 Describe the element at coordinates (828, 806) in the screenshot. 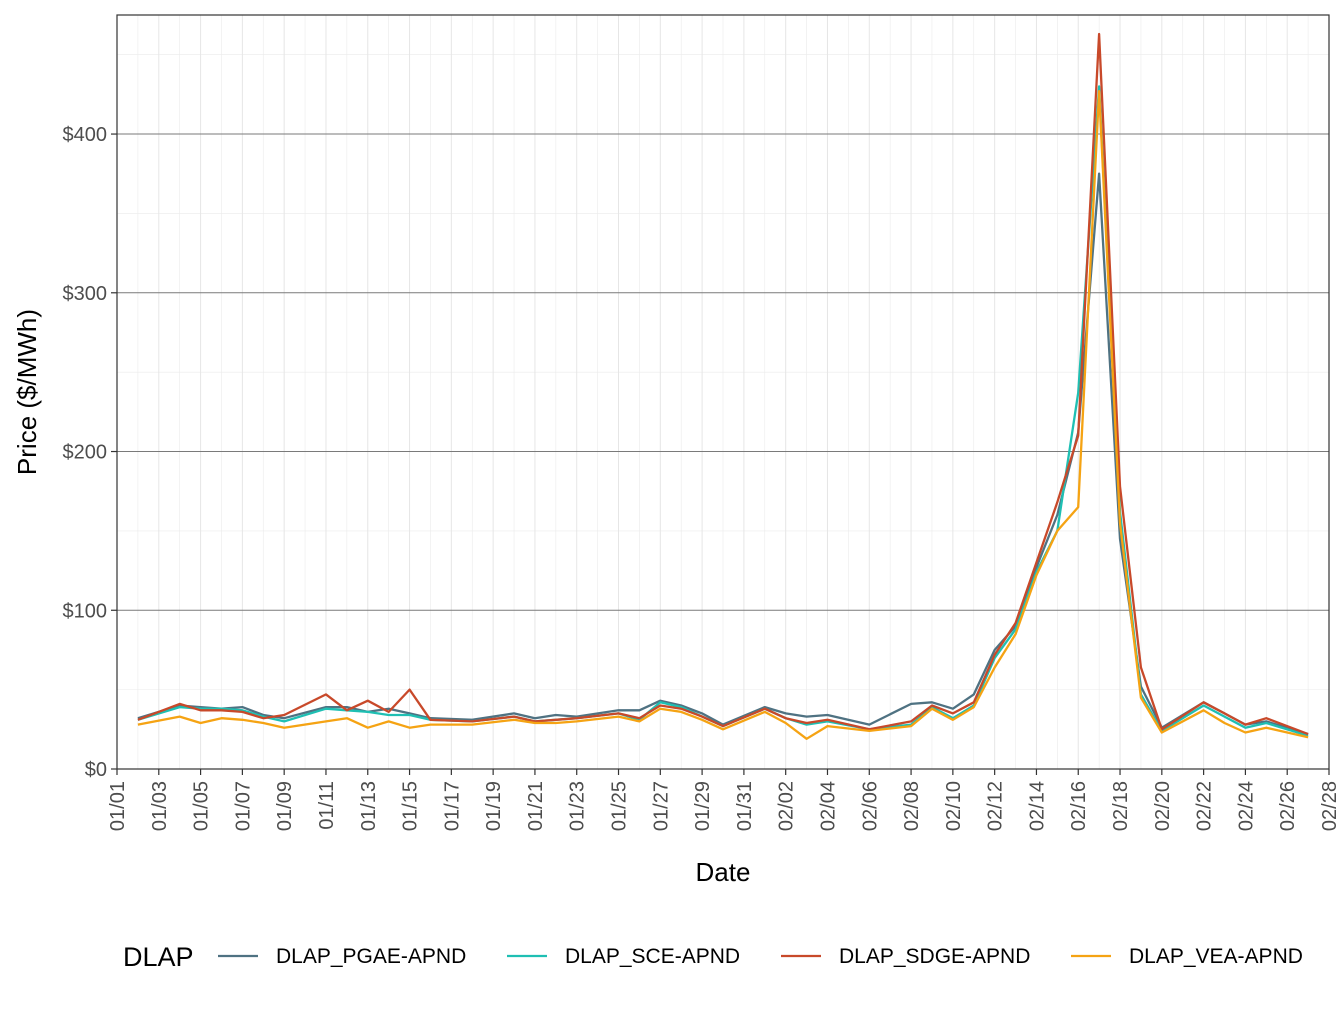

I see `x-tick-label: 02/04` at that location.